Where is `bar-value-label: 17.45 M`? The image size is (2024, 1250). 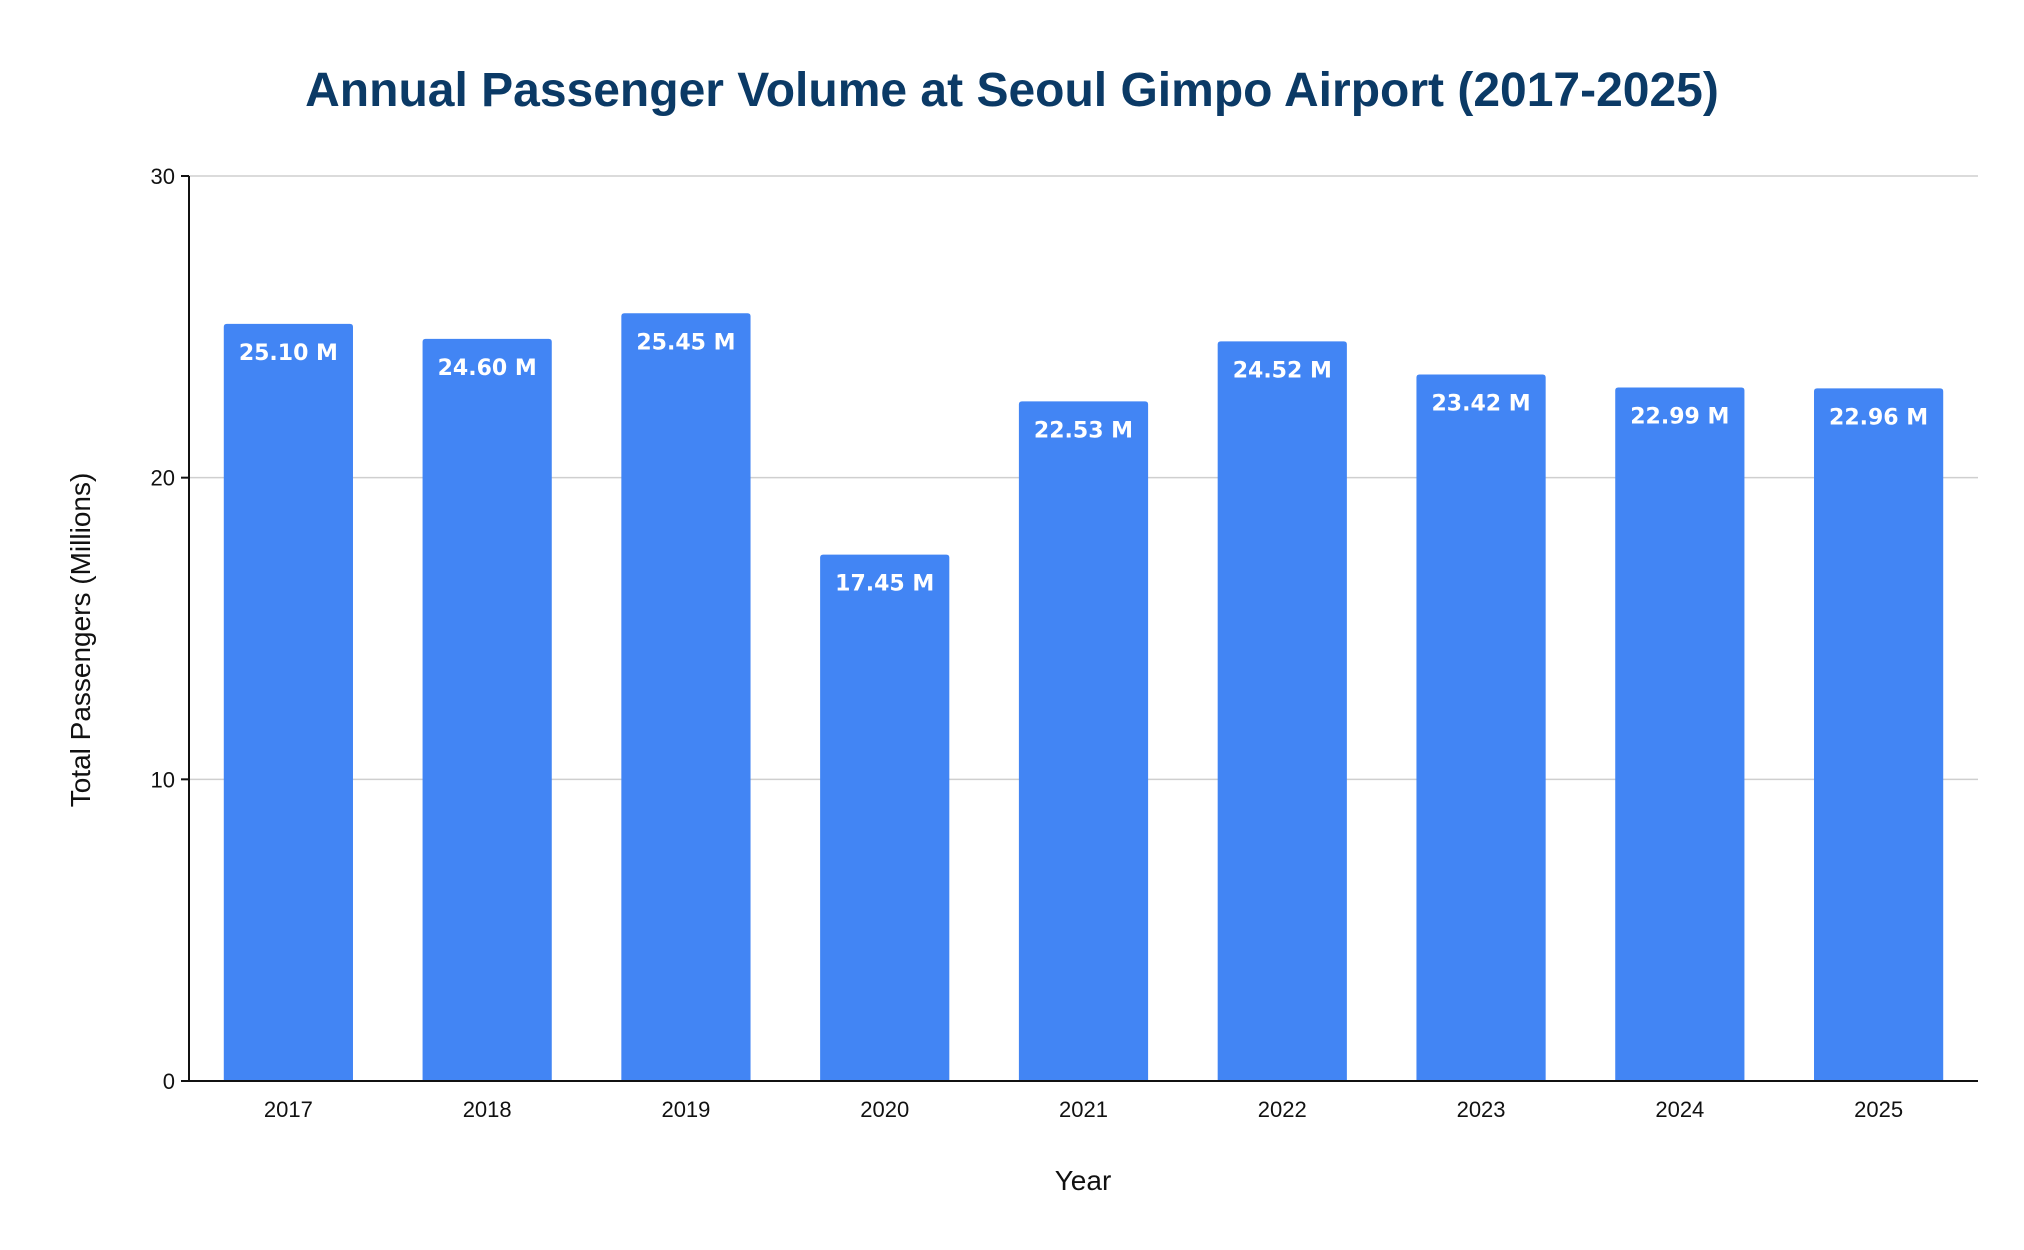 bar-value-label: 17.45 M is located at coordinates (884, 584).